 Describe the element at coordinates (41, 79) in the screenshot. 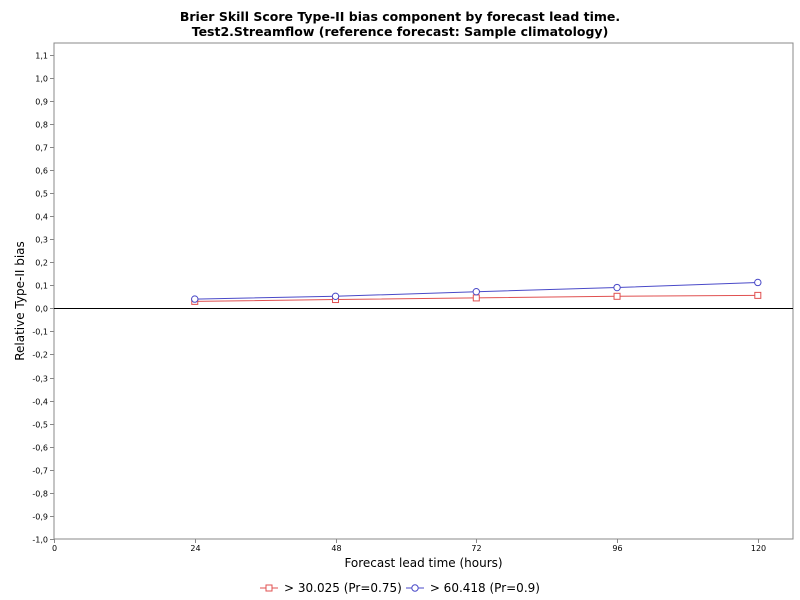

I see `y-tick-label: 1,0` at that location.